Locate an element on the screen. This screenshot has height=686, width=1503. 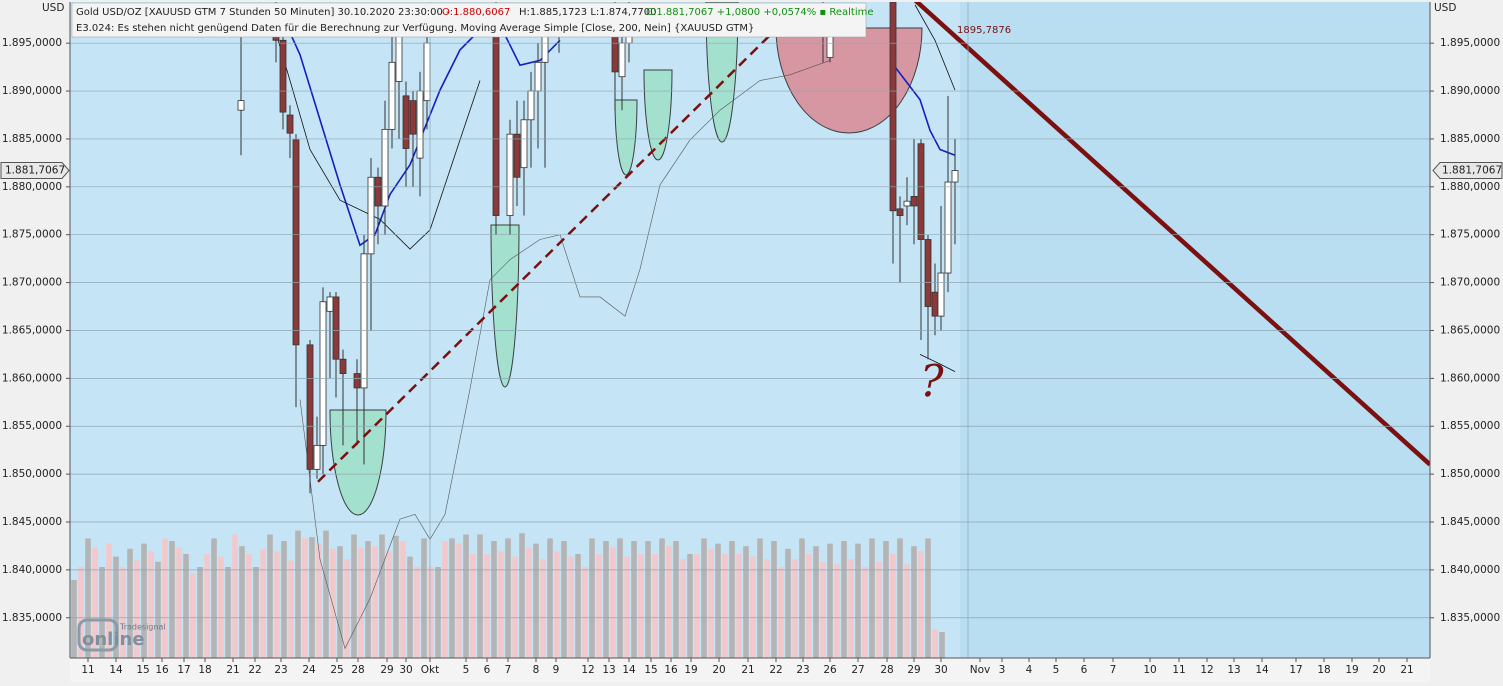
x-axis-bg is located at coordinates (750, 670).